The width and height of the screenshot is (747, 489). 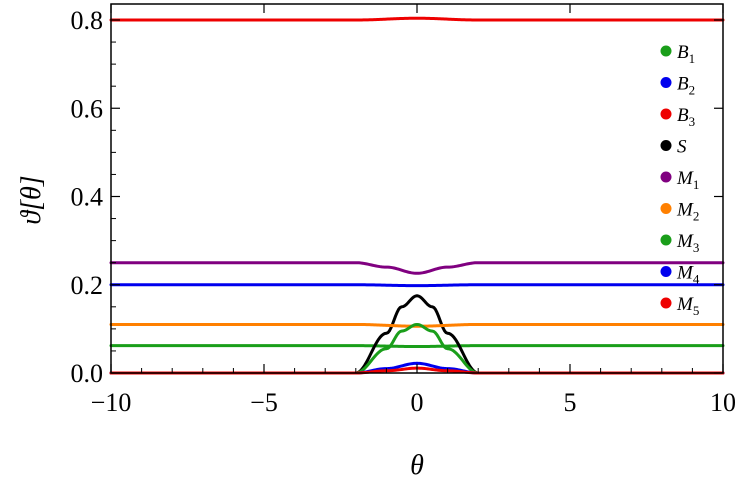 I want to click on legend-label: M2, so click(x=687, y=212).